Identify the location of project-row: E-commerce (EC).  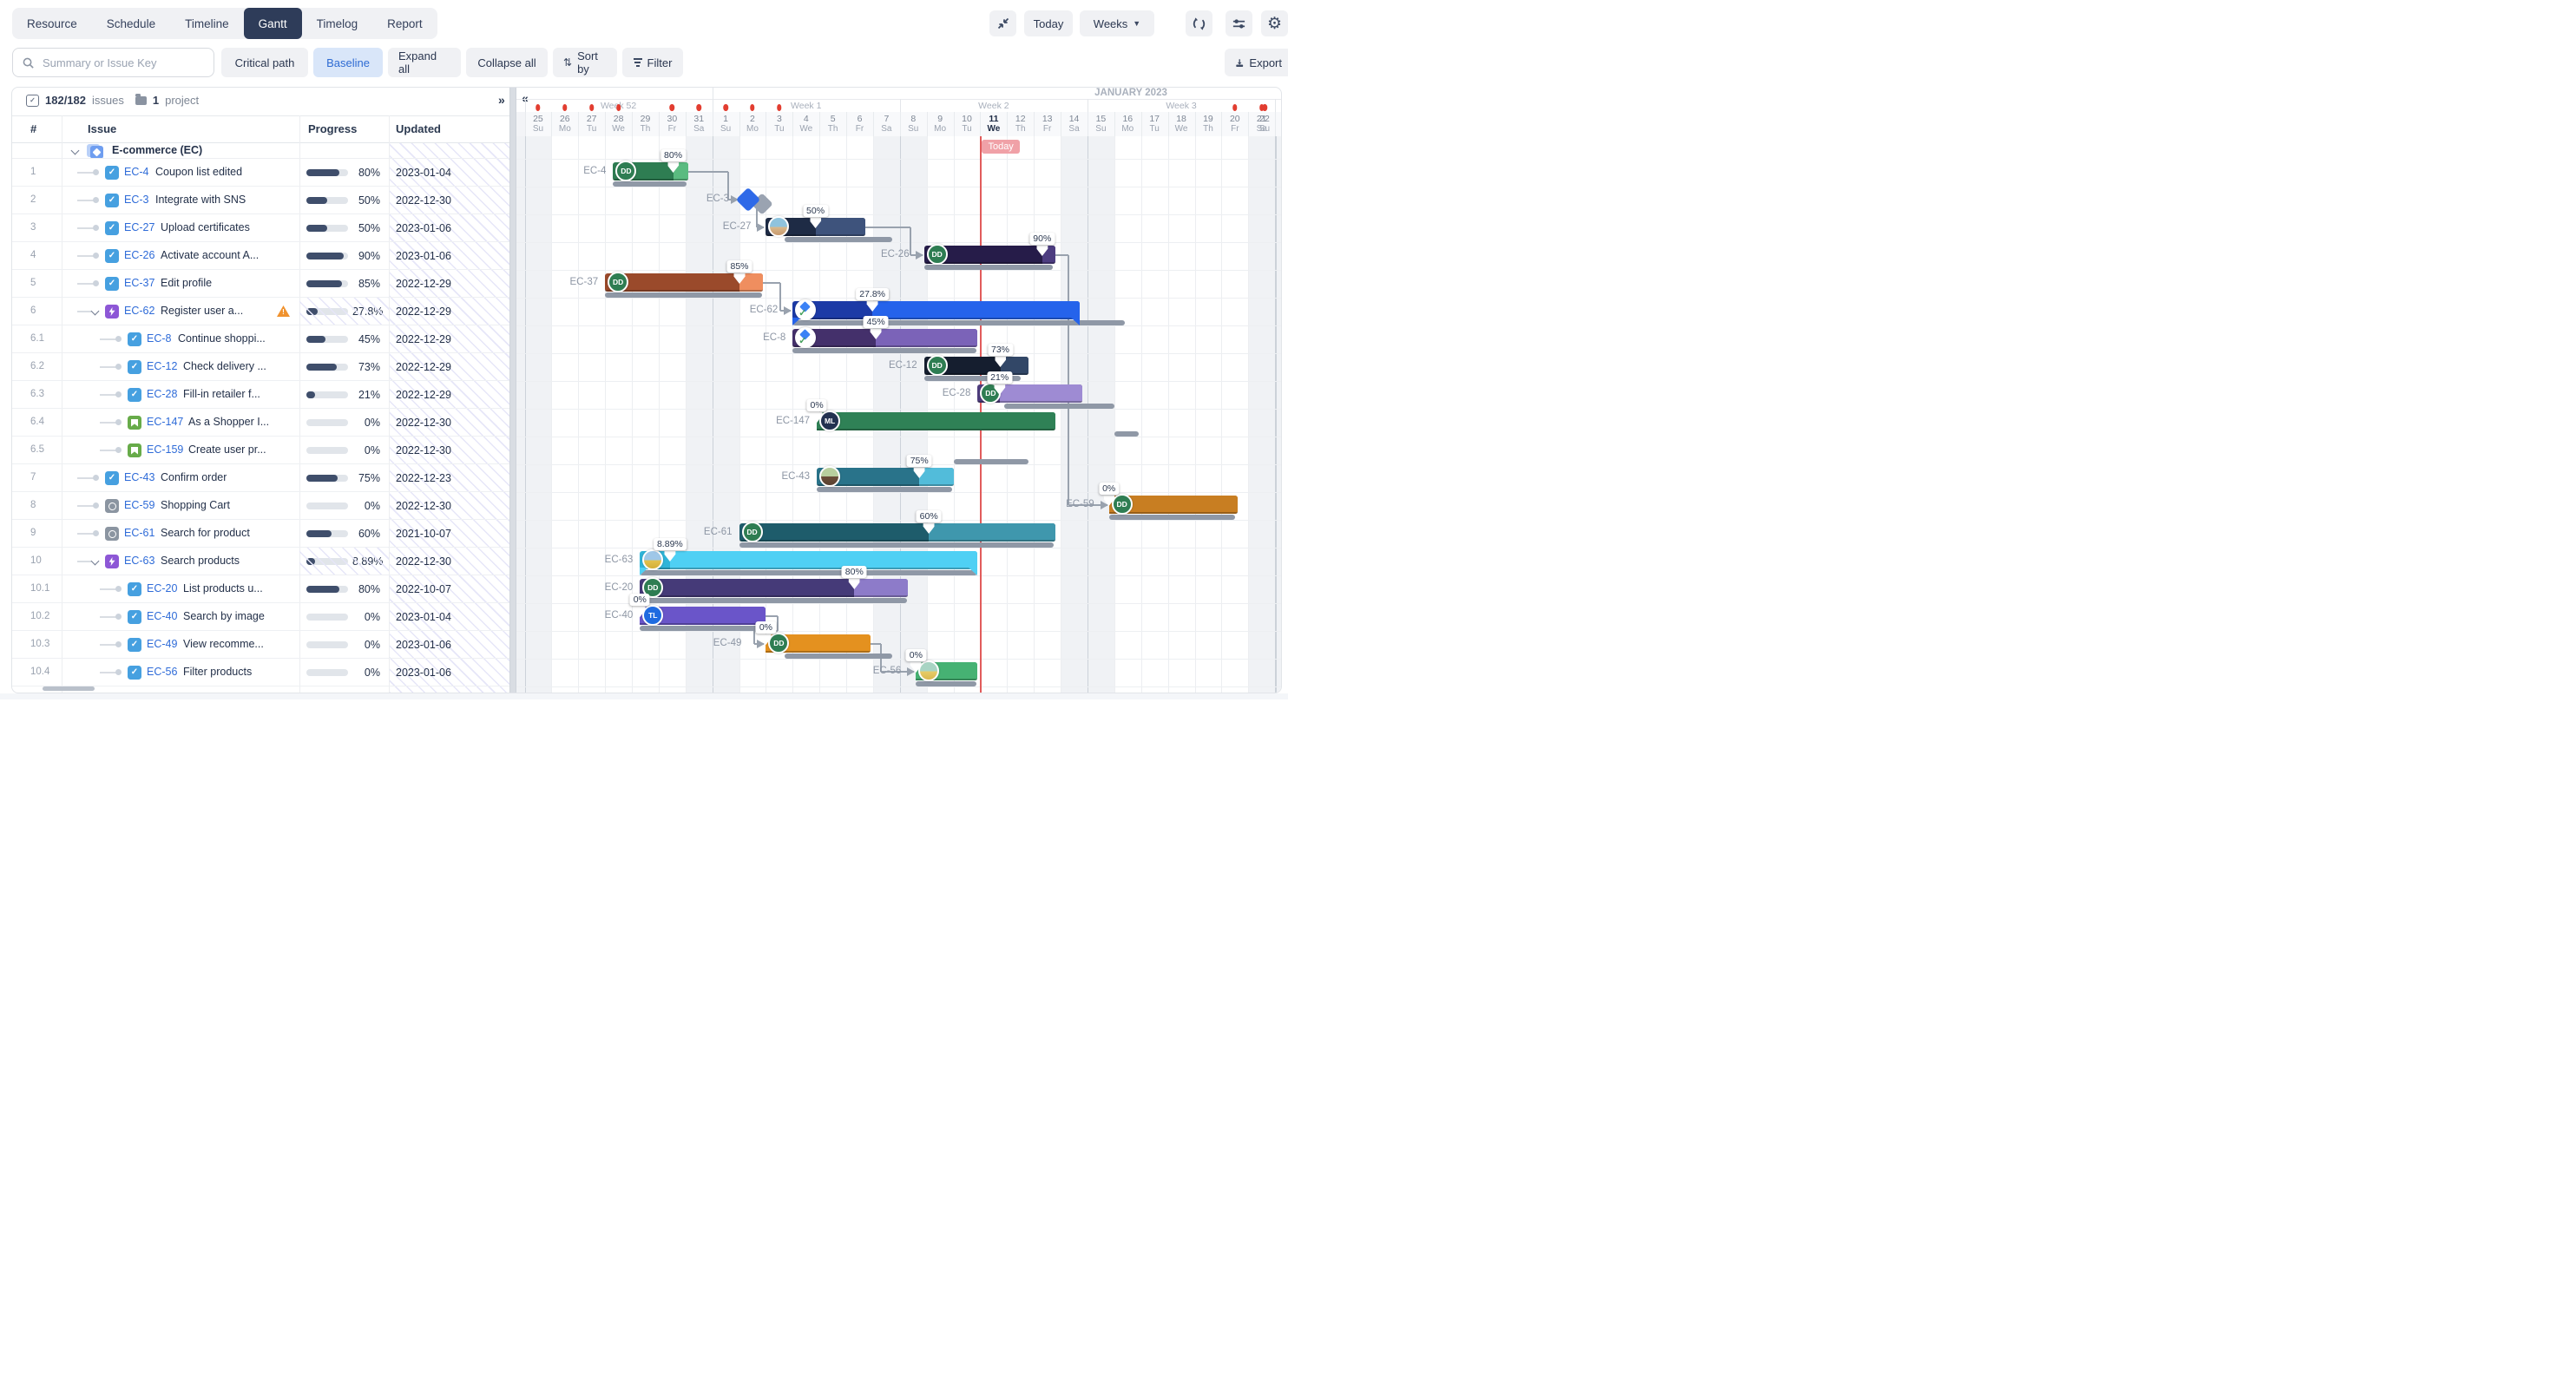
(260, 151).